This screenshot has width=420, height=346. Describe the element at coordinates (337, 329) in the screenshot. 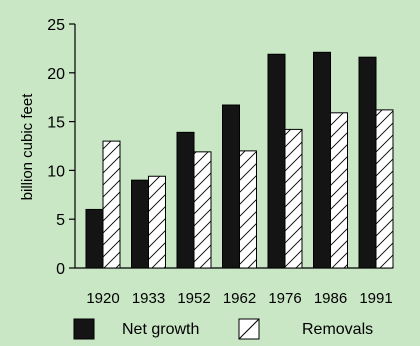

I see `legend-label-removals: Removals` at that location.